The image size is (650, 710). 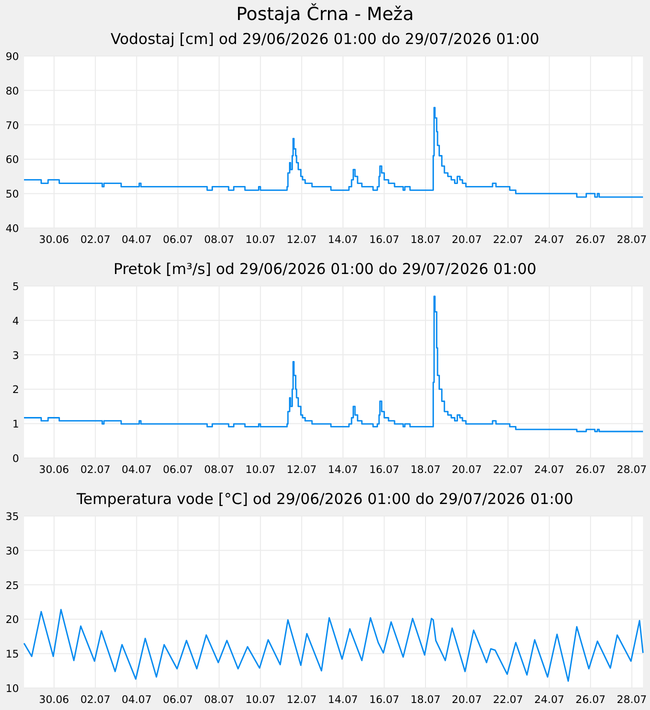 I want to click on y-tick-label: 15, so click(x=12, y=654).